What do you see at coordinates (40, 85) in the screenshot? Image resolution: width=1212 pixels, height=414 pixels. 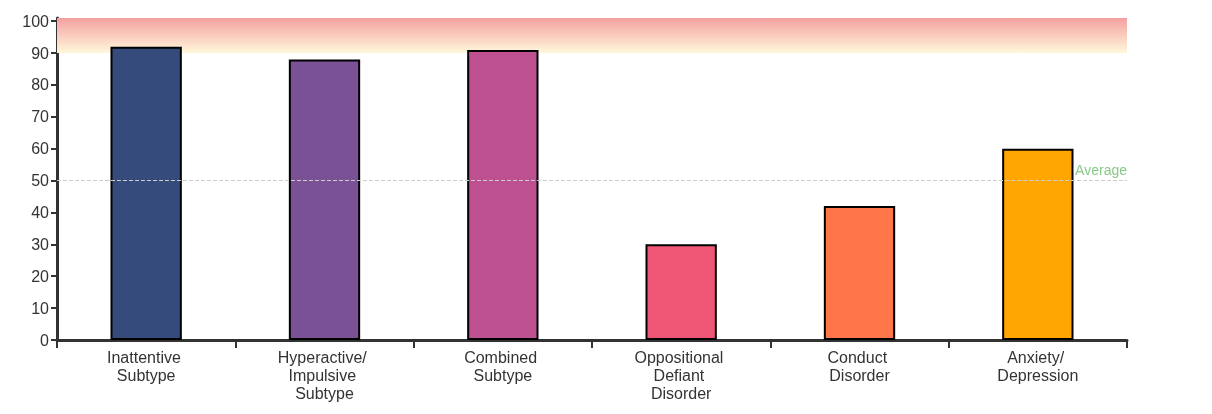 I see `y-tick-label: 80` at bounding box center [40, 85].